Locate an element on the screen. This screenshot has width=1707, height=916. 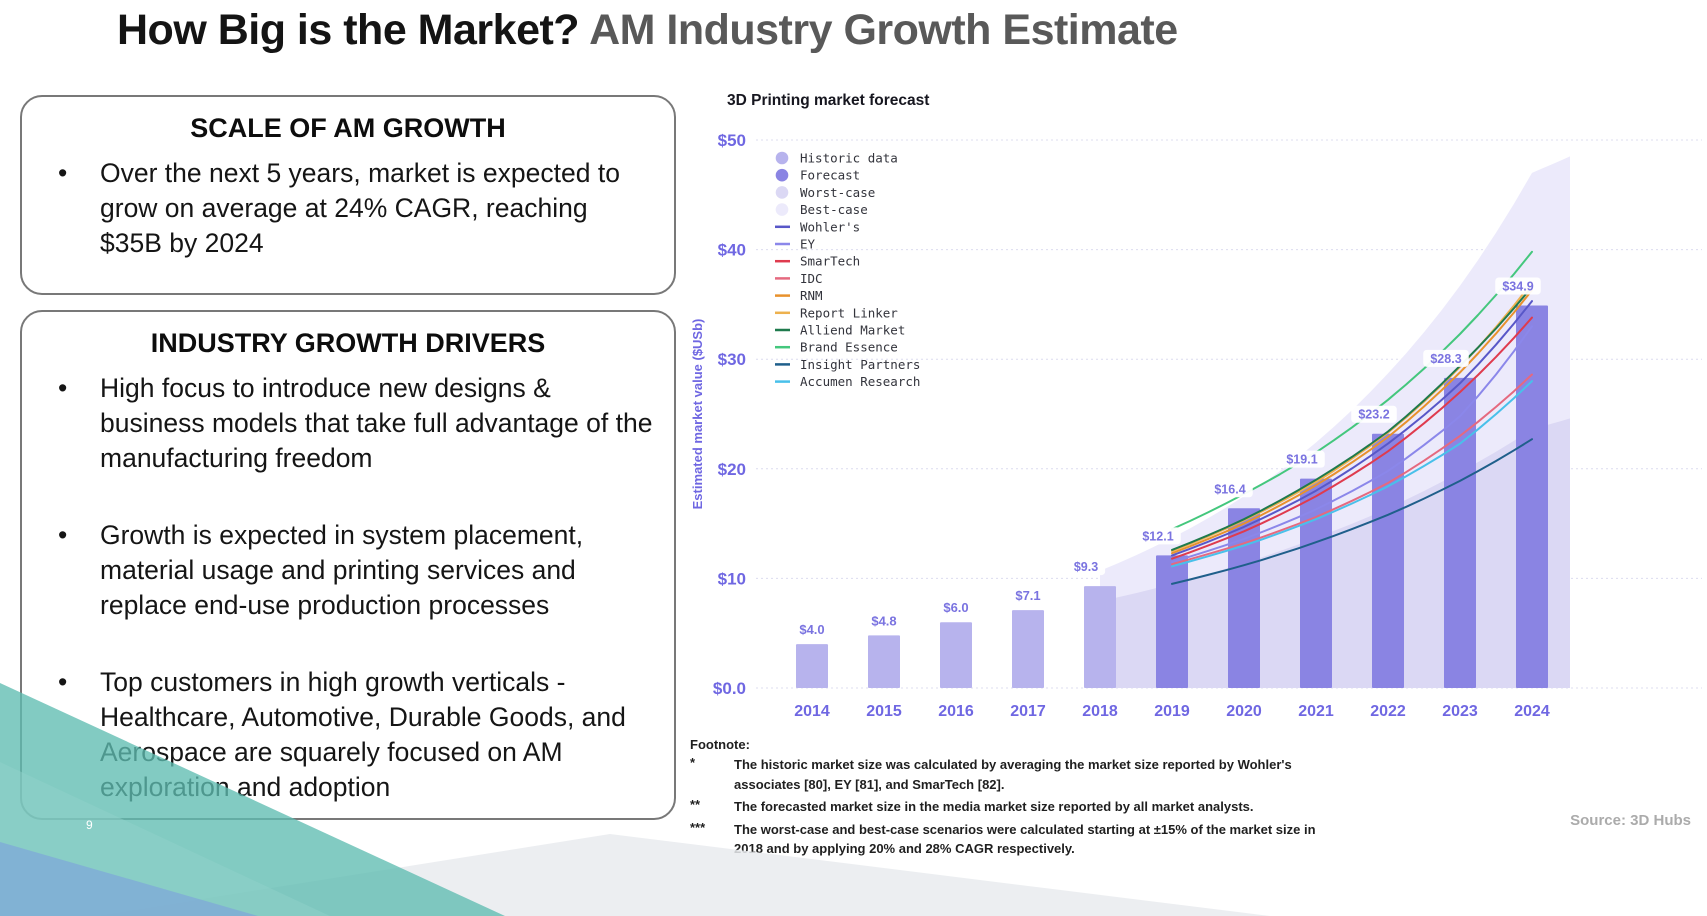
slide-title-question: How Big is the Market? is located at coordinates (348, 30).